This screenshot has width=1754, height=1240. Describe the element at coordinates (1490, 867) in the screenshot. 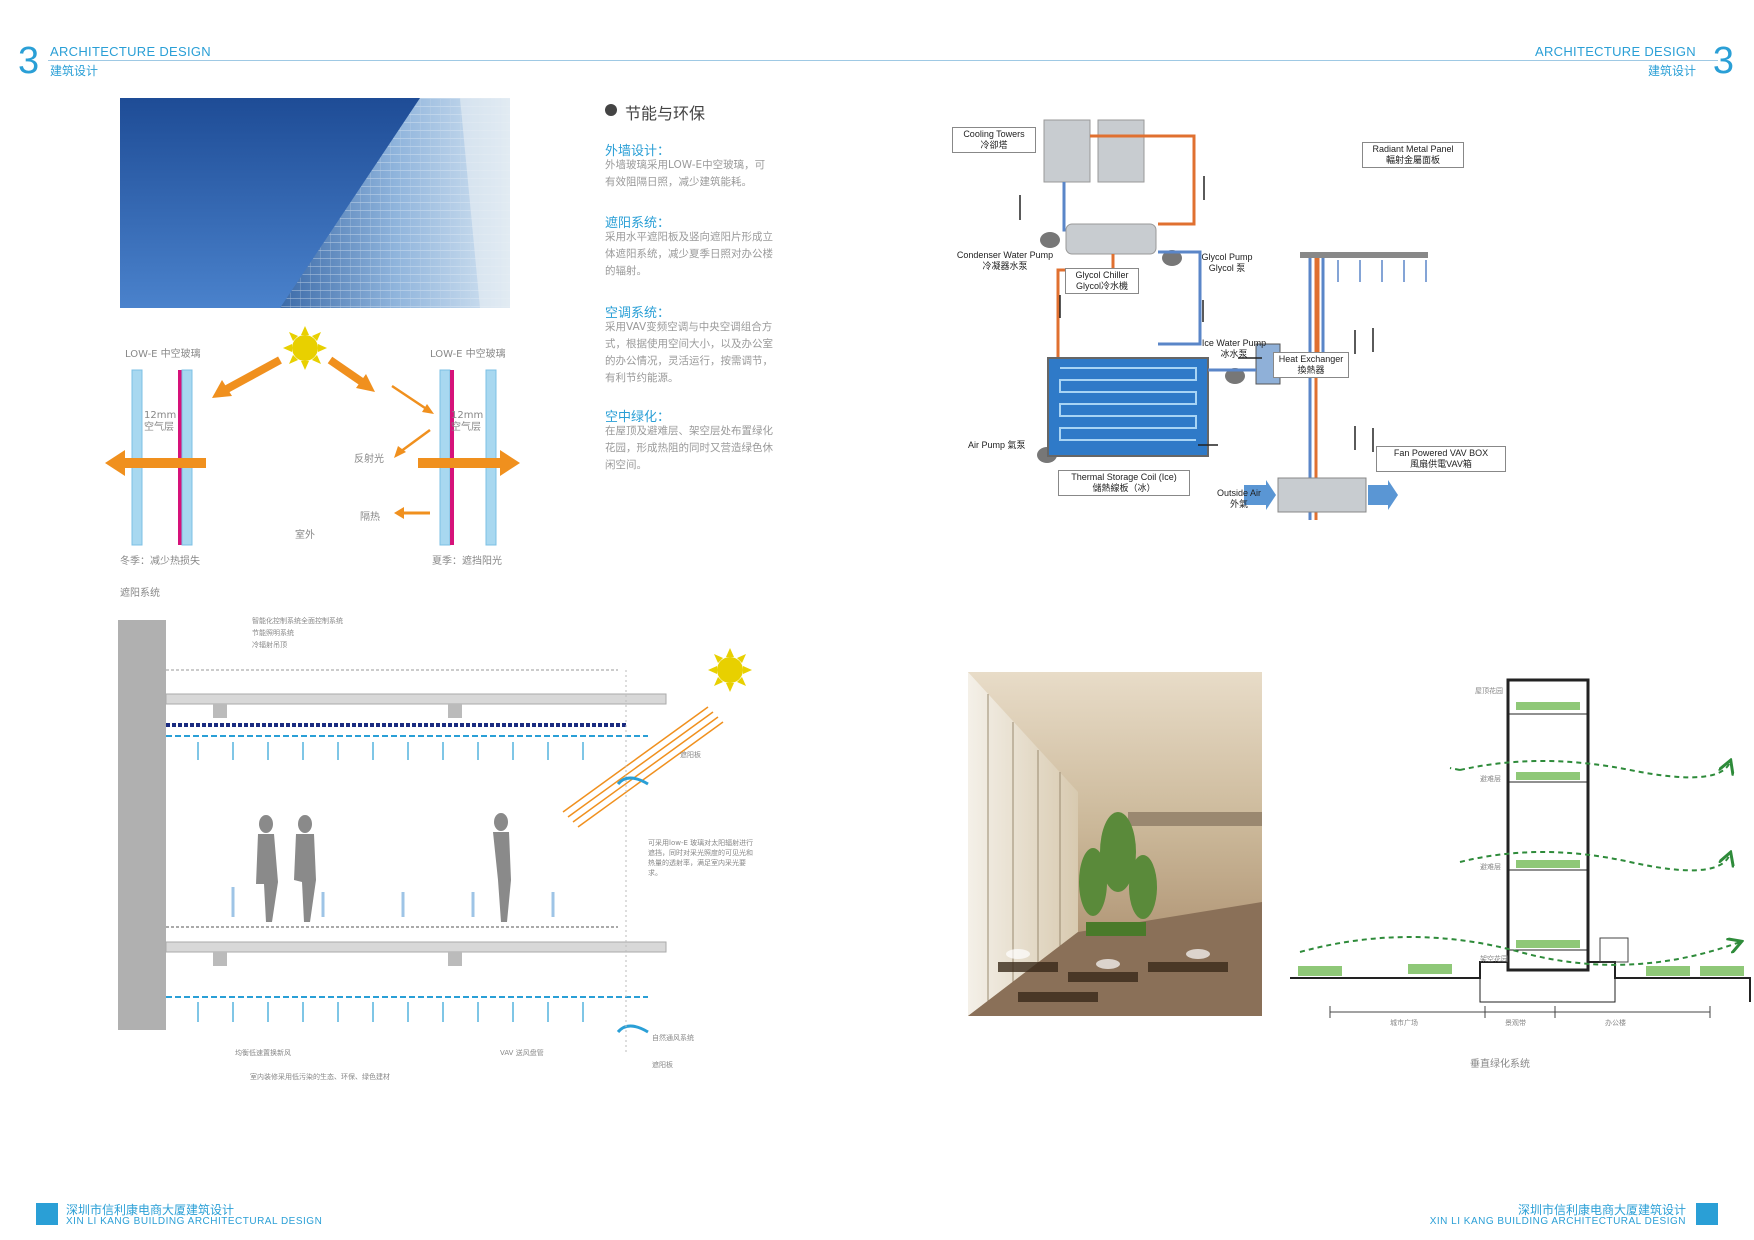

I see `vg-refuge2-label: 避难层` at that location.